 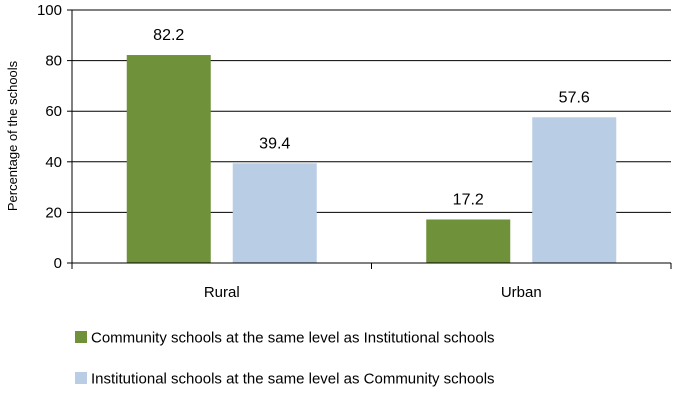 What do you see at coordinates (53, 212) in the screenshot?
I see `y-tick-label: 20` at bounding box center [53, 212].